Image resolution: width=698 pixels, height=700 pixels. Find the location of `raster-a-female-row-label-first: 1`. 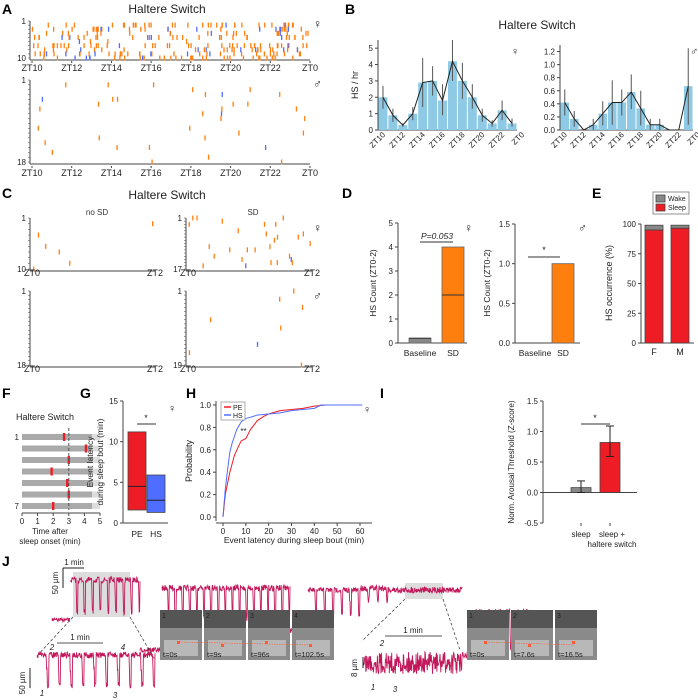

raster-a-female-row-label-first: 1 is located at coordinates (24, 21).